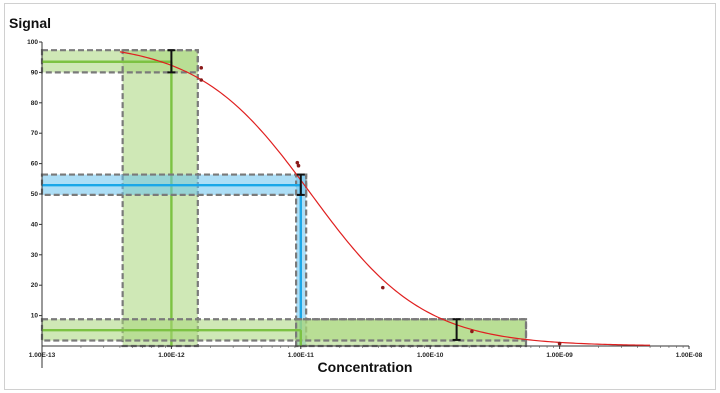  I want to click on x-tick-label: 1.00E-10, so click(430, 355).